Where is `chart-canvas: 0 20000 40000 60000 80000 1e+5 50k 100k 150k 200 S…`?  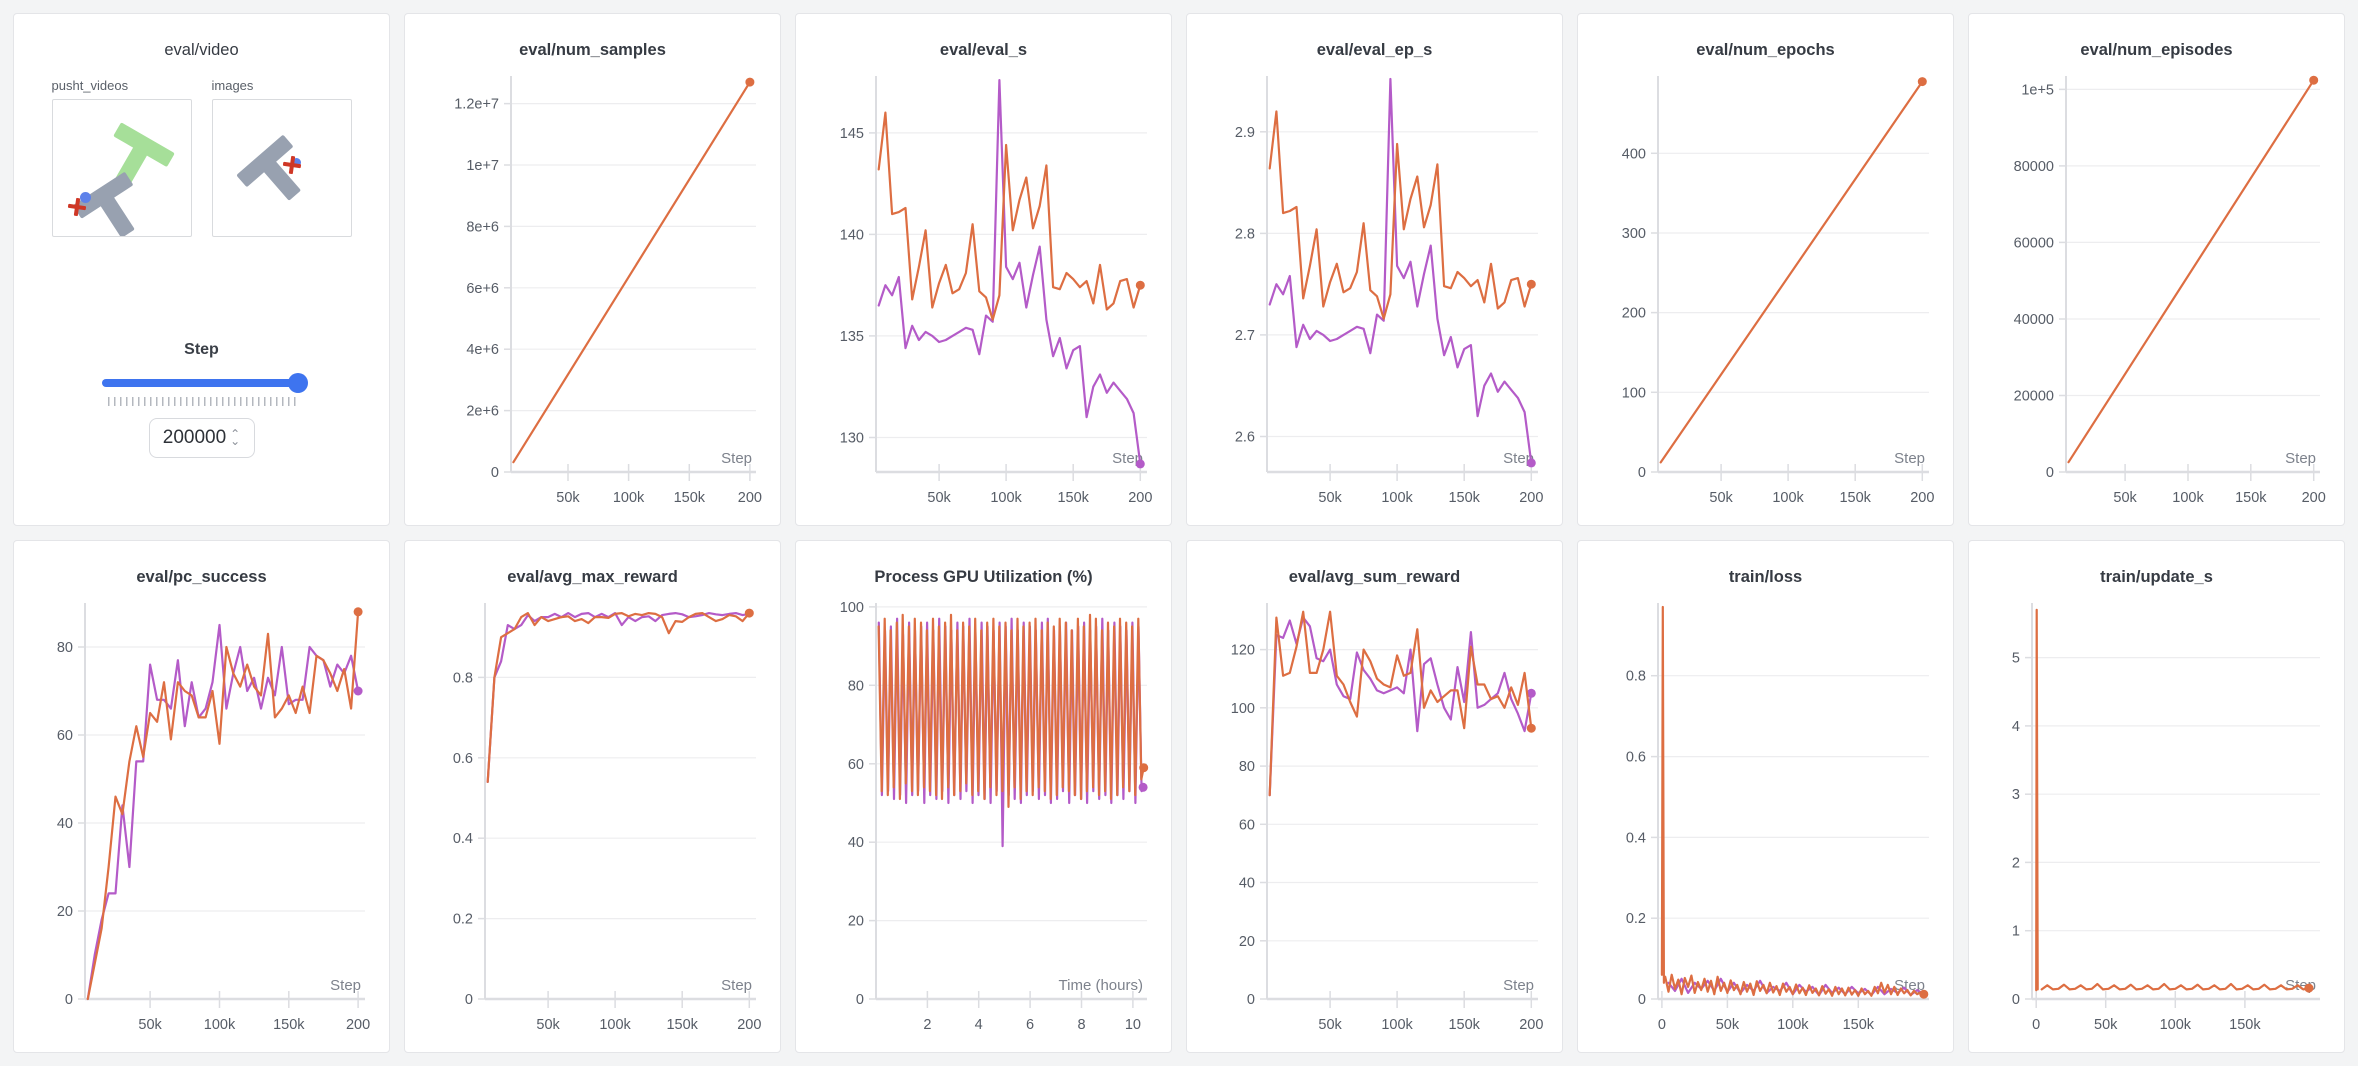 chart-canvas: 0 20000 40000 60000 80000 1e+5 50k 100k 150k 200 S… is located at coordinates (2156, 290).